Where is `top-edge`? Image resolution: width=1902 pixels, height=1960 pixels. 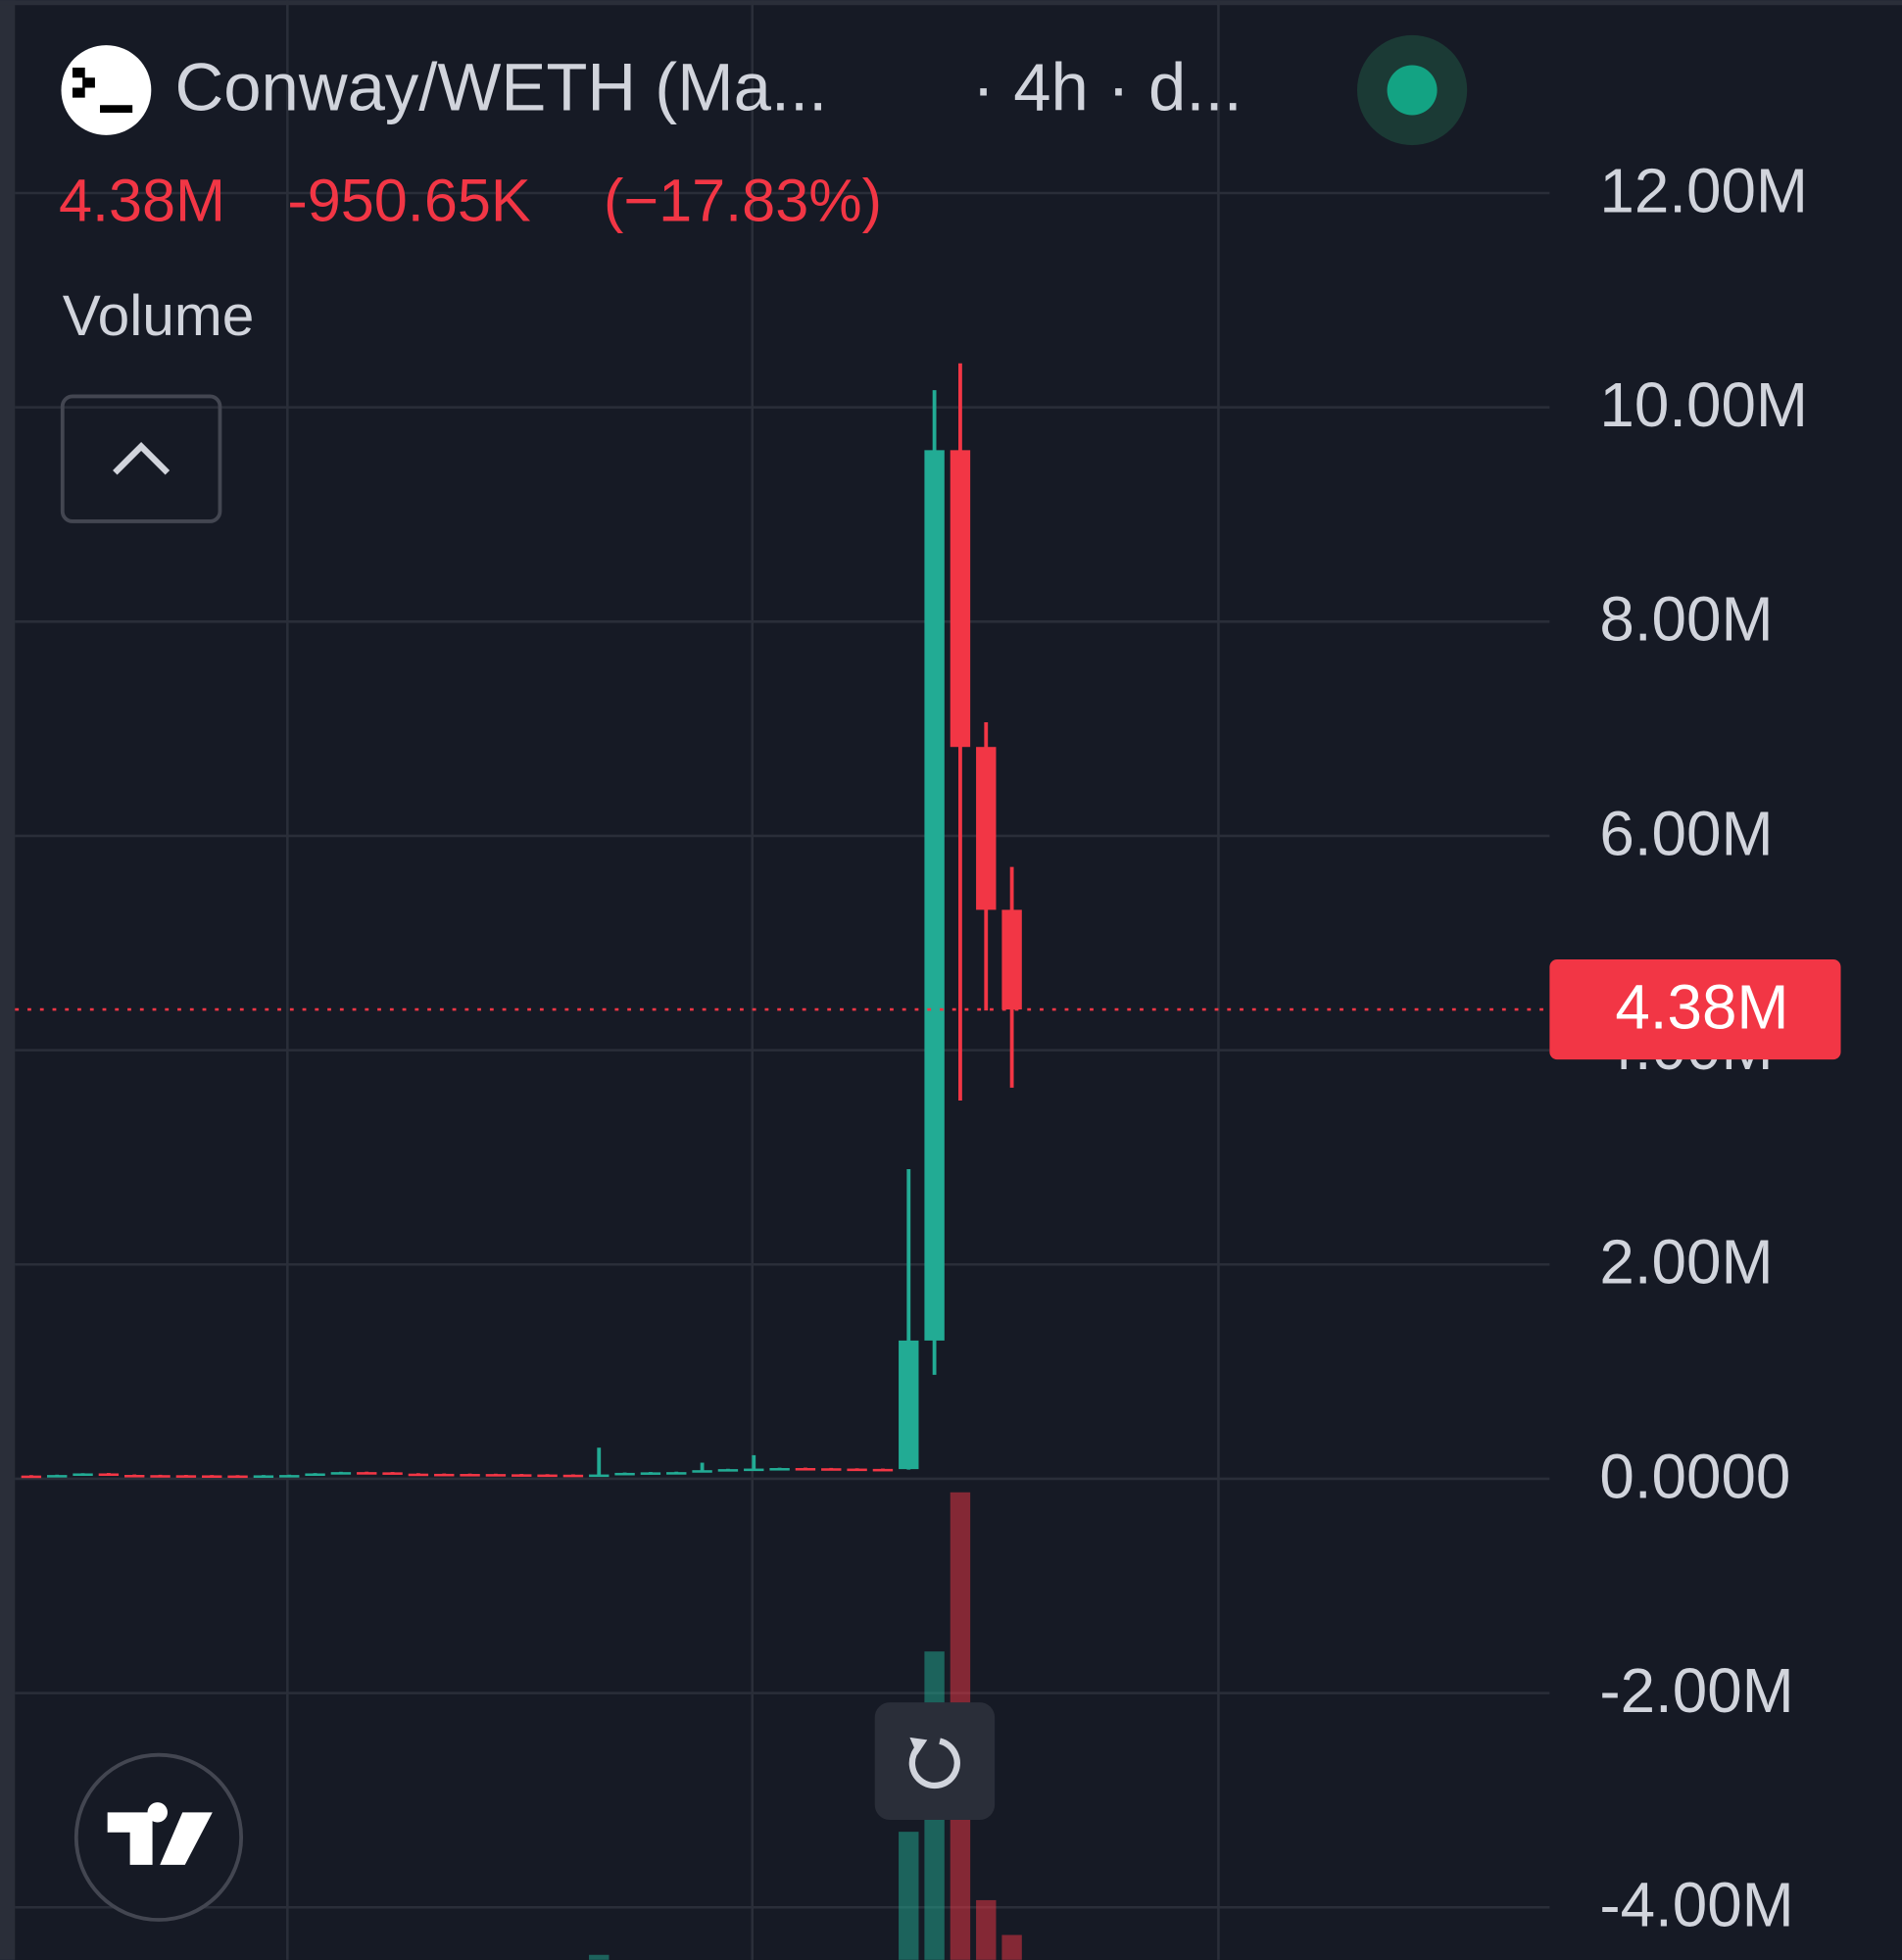
top-edge is located at coordinates (951, 3).